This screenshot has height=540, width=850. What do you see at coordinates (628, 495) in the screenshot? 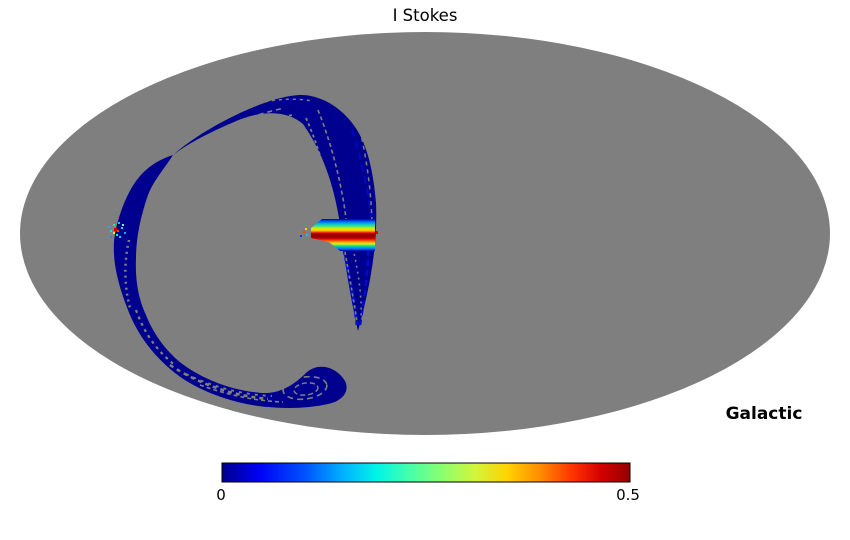
I see `colorbar-max-label: 0.5` at bounding box center [628, 495].